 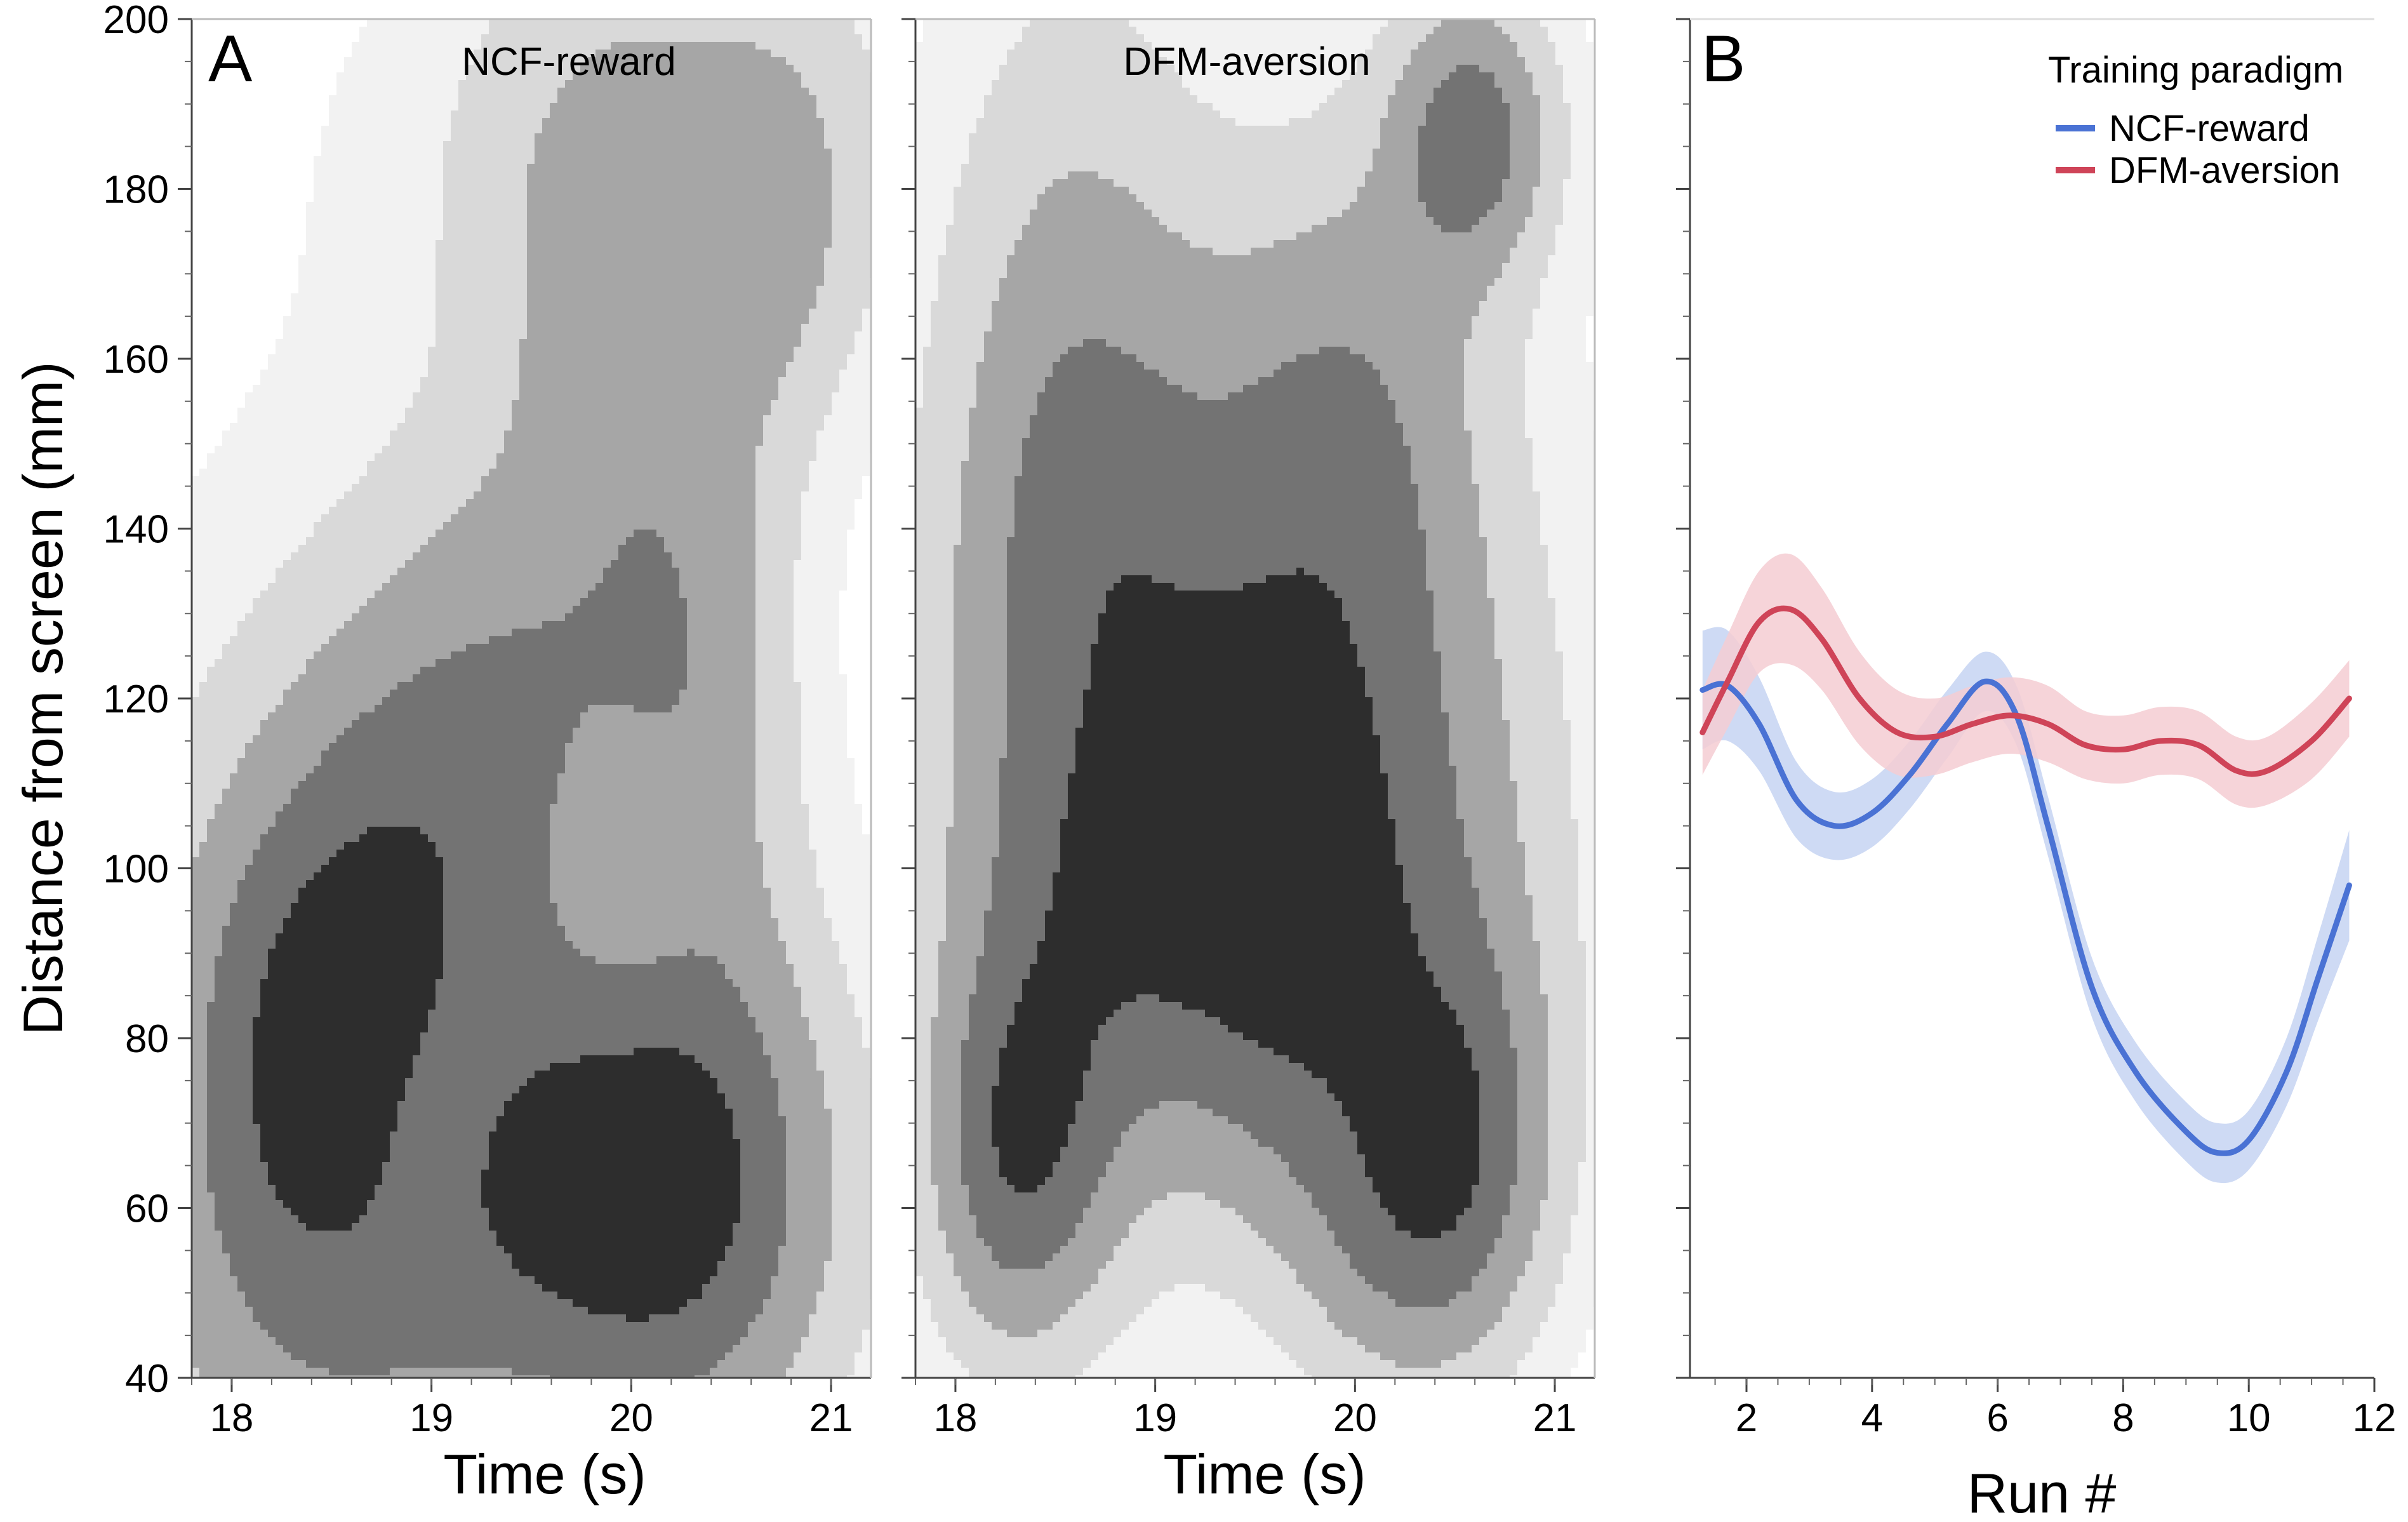 I want to click on legend-label-dfm: DFM-aversion, so click(x=2224, y=170).